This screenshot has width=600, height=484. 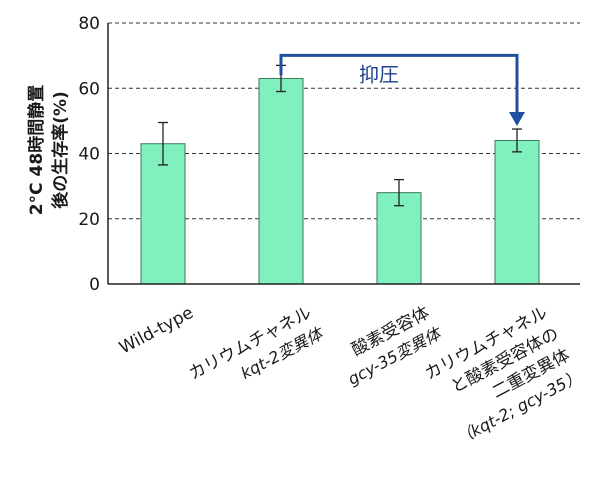 I want to click on y-tick-label: 60, so click(x=89, y=89).